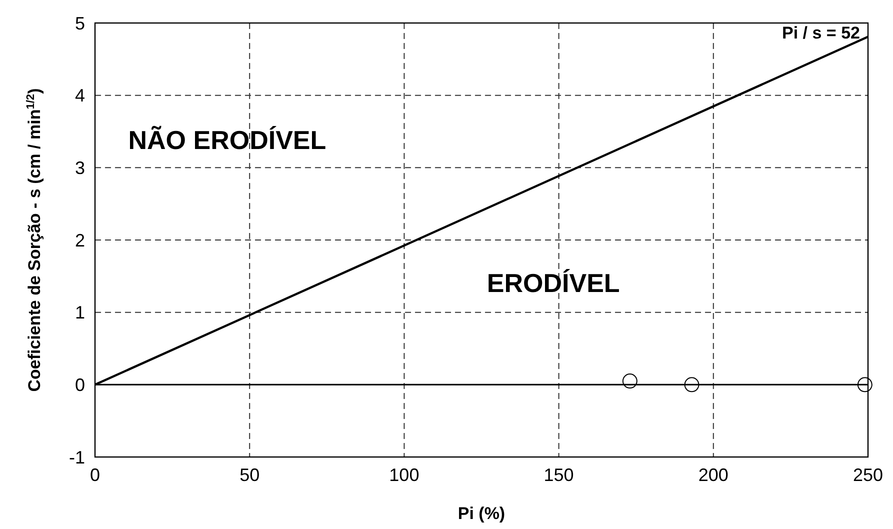 The width and height of the screenshot is (893, 529). I want to click on y-tick-label: 2, so click(79, 240).